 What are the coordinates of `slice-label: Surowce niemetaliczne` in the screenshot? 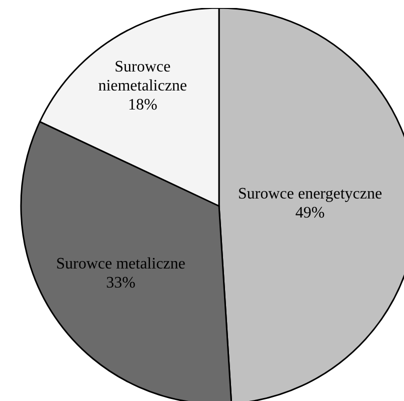 It's located at (143, 76).